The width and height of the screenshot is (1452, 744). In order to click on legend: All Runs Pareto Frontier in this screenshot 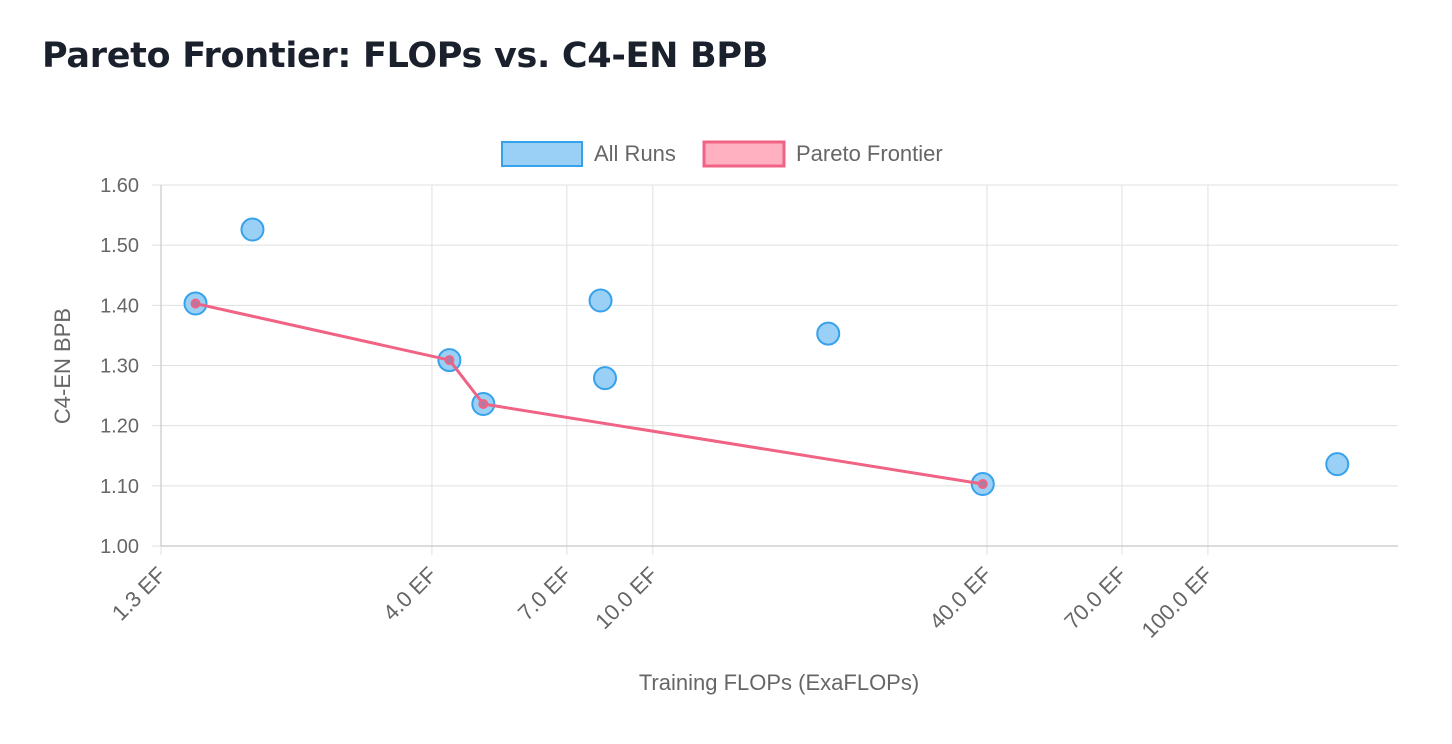, I will do `click(722, 154)`.